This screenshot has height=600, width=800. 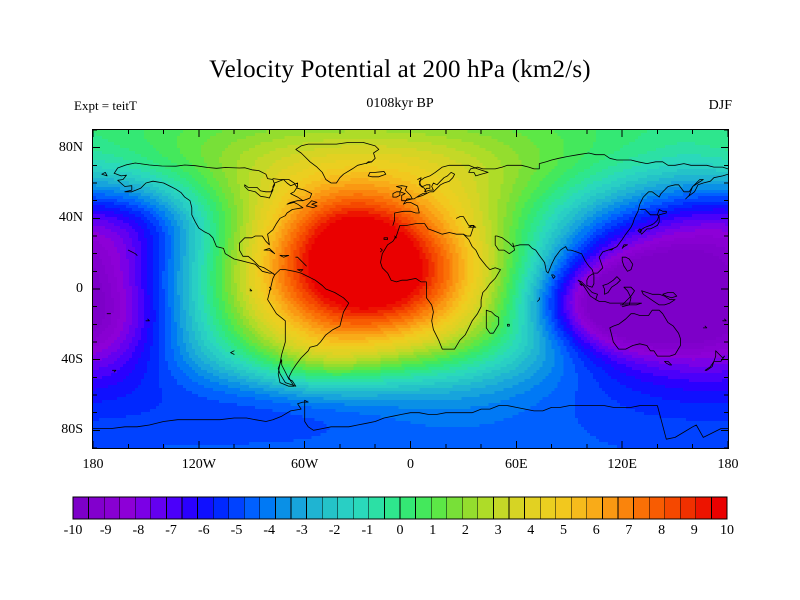 What do you see at coordinates (400, 530) in the screenshot?
I see `colorbar-tick-label: 0` at bounding box center [400, 530].